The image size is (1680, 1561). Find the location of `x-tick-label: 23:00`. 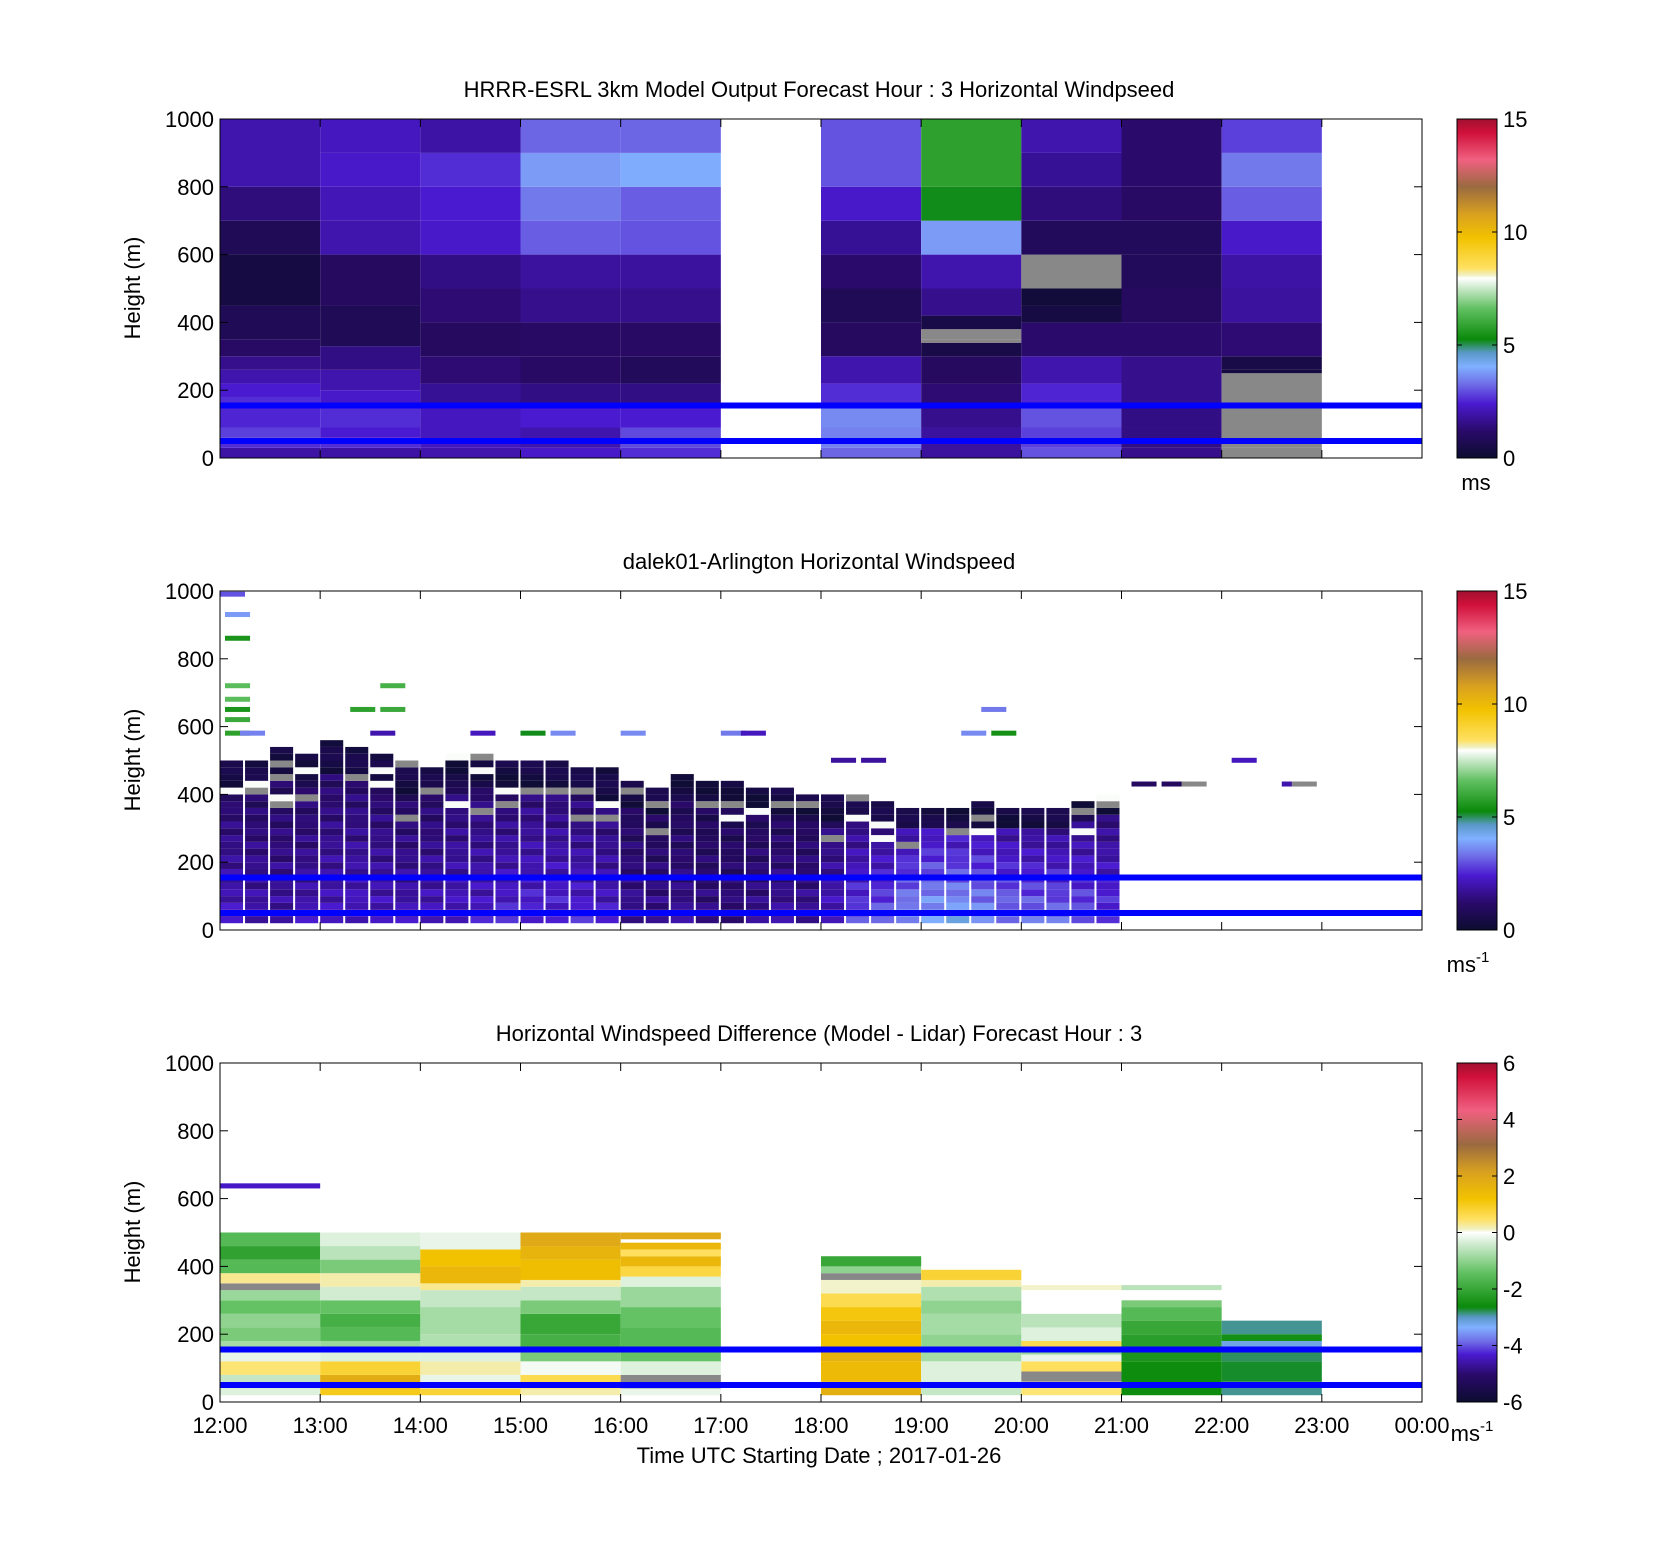

x-tick-label: 23:00 is located at coordinates (1321, 1425).